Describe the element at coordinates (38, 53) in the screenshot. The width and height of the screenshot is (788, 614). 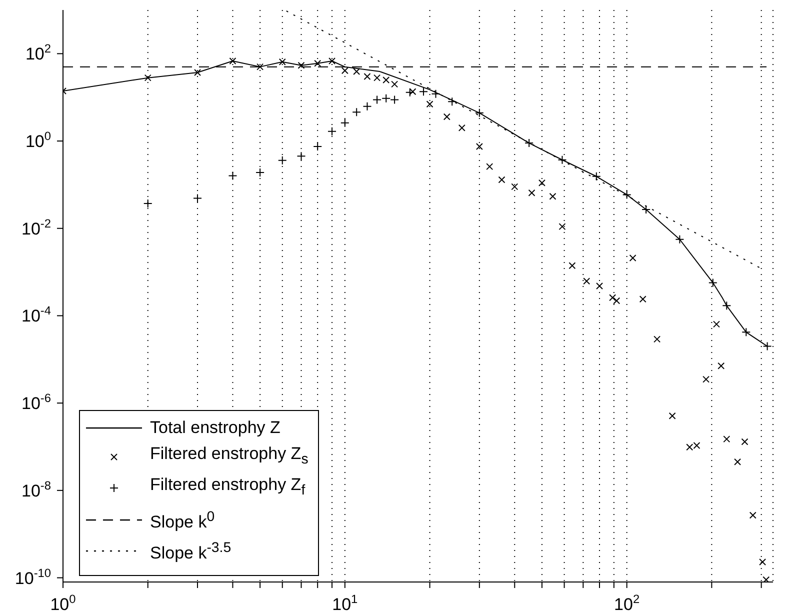
I see `y-tick-label: 10$^{2}$` at that location.